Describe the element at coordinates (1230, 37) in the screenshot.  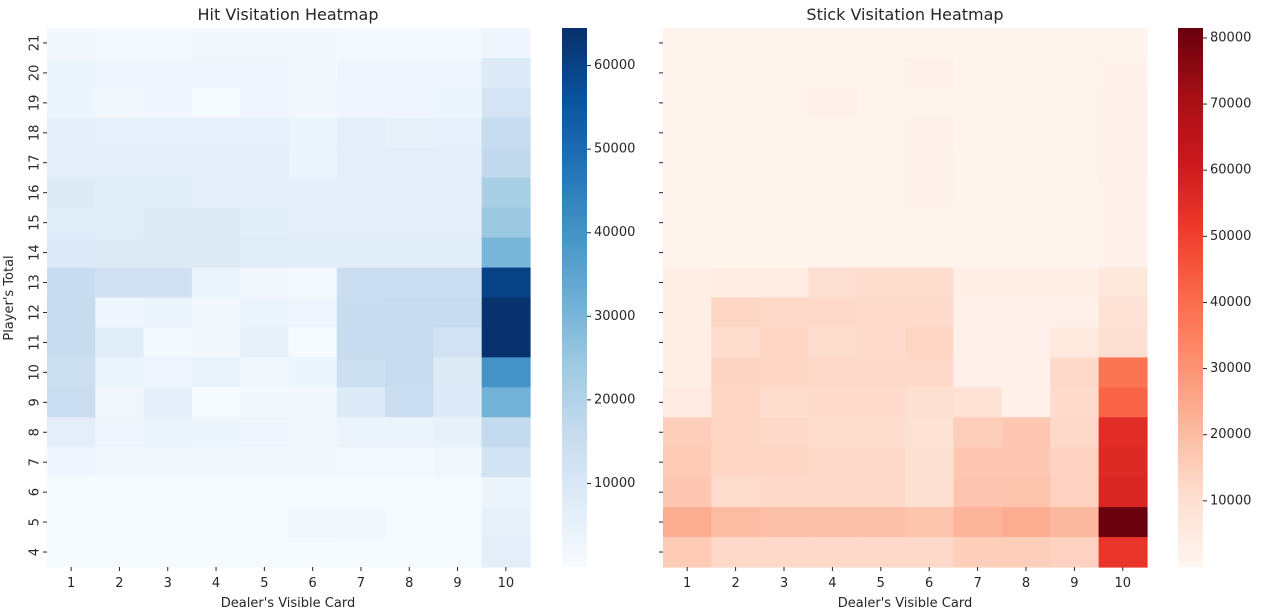
I see `colorbar-tick-label: 80000` at that location.